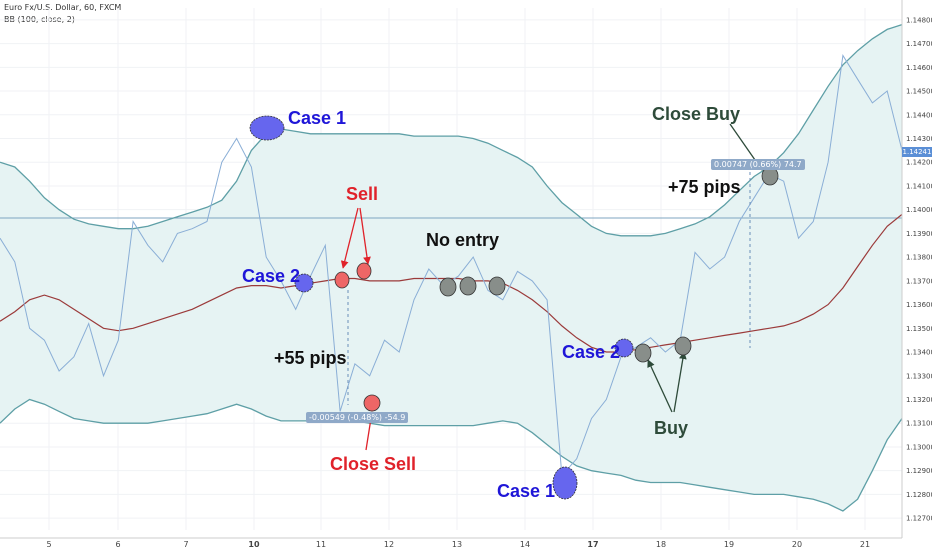 The height and width of the screenshot is (550, 932). What do you see at coordinates (919, 519) in the screenshot?
I see `y-tick-label: 1.12700` at bounding box center [919, 519].